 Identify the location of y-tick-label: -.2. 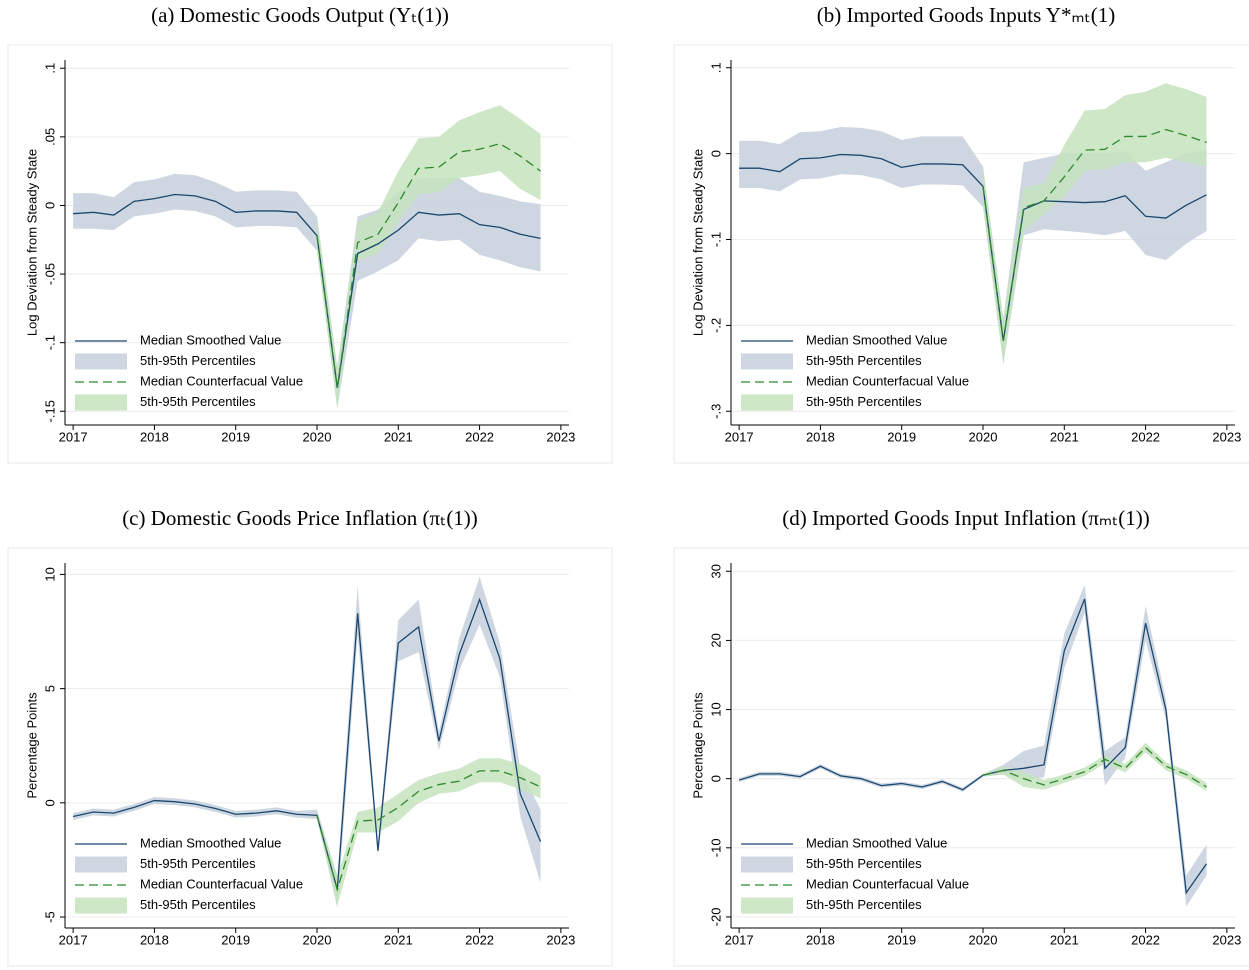
(715, 325).